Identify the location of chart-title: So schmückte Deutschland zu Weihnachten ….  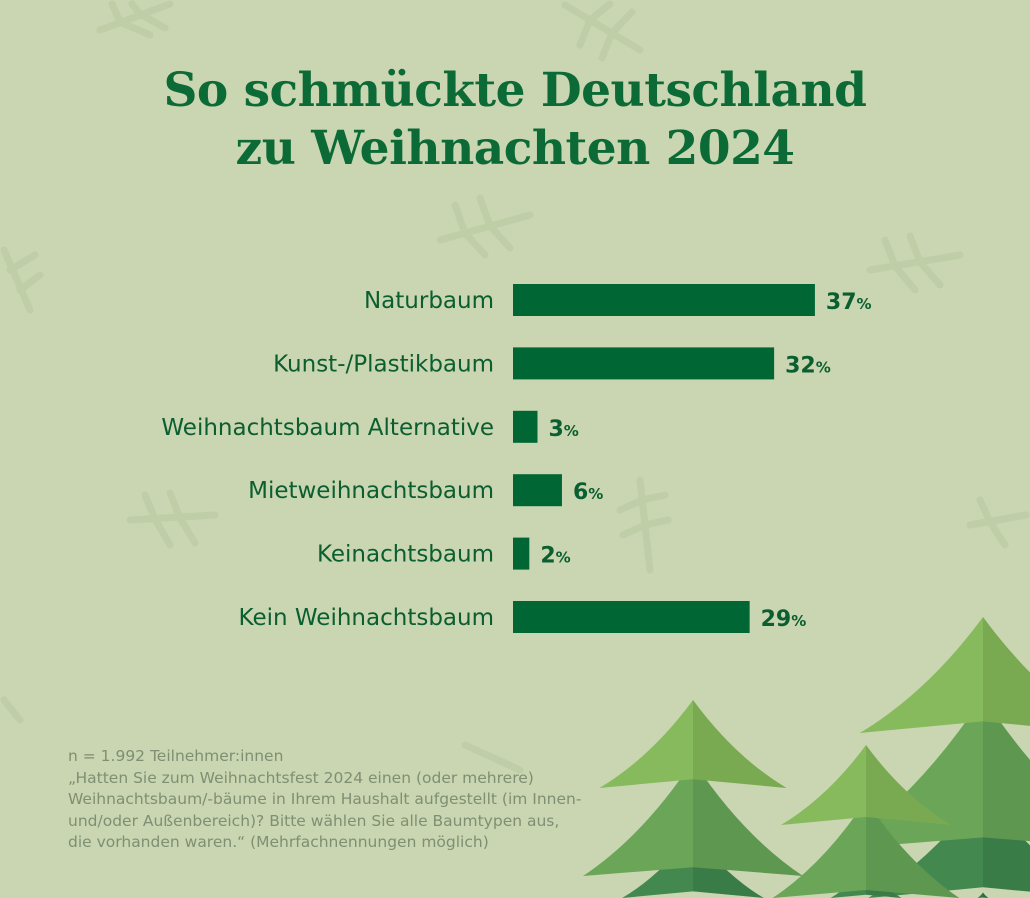
(515, 120).